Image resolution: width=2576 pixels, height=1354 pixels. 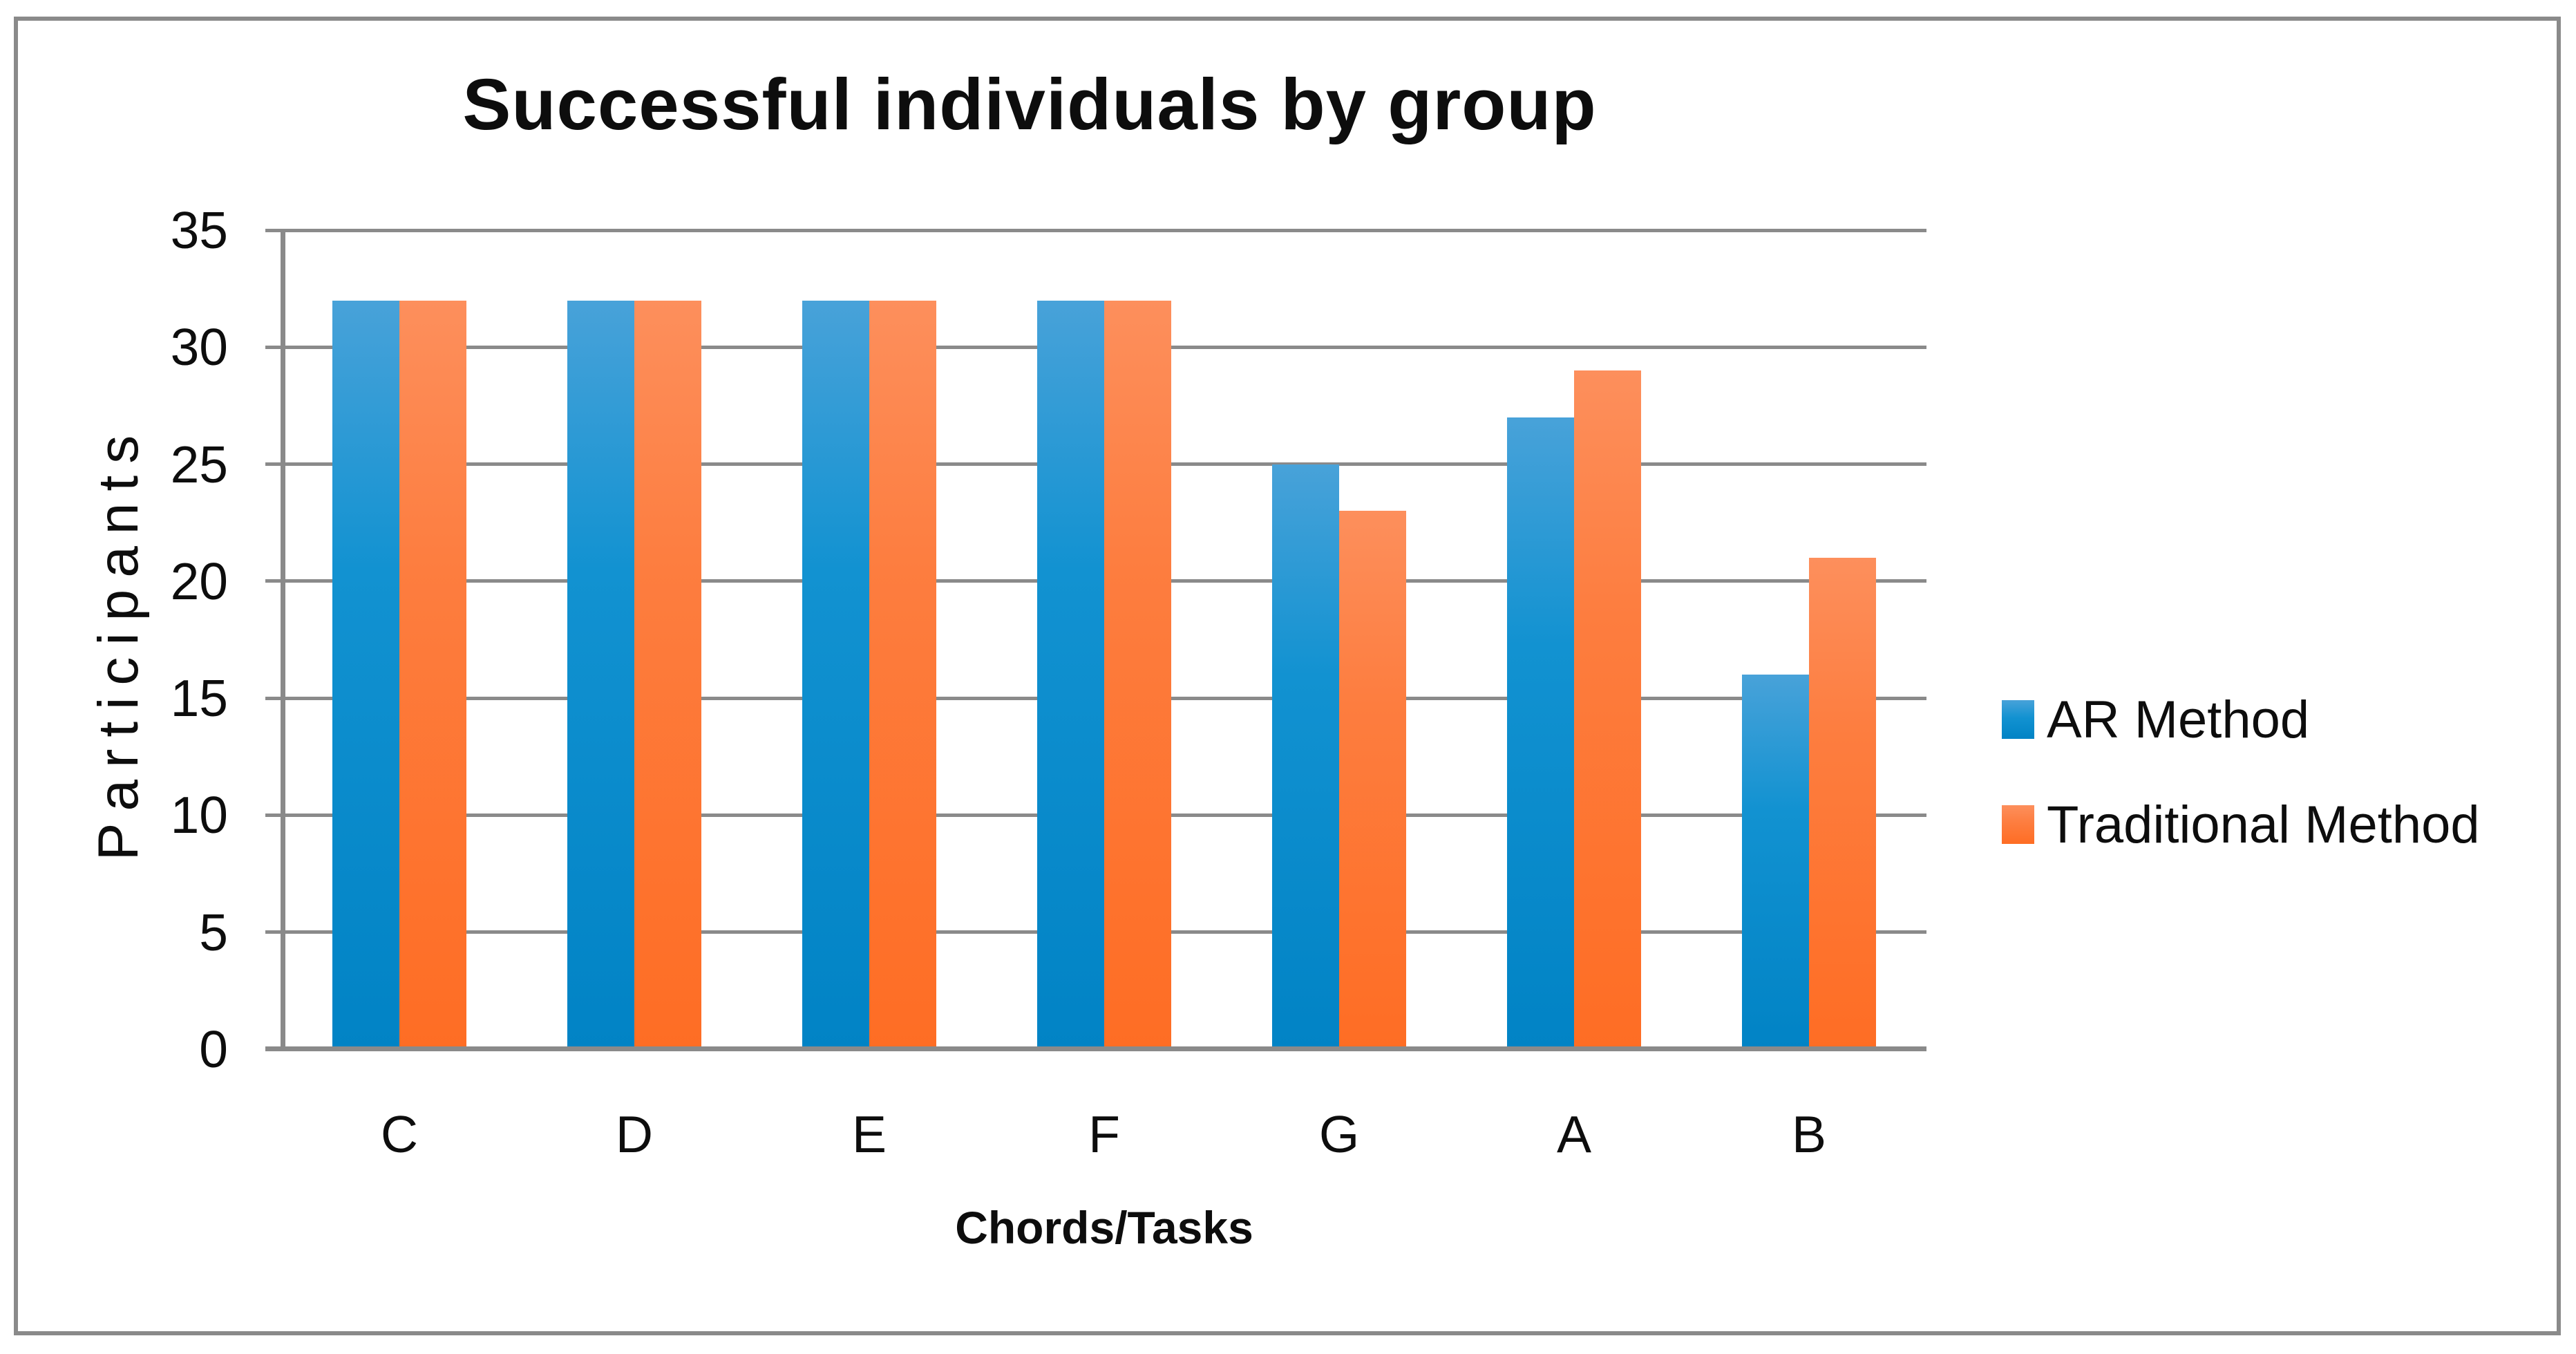 I want to click on y-tick-label-20: 20, so click(x=199, y=581).